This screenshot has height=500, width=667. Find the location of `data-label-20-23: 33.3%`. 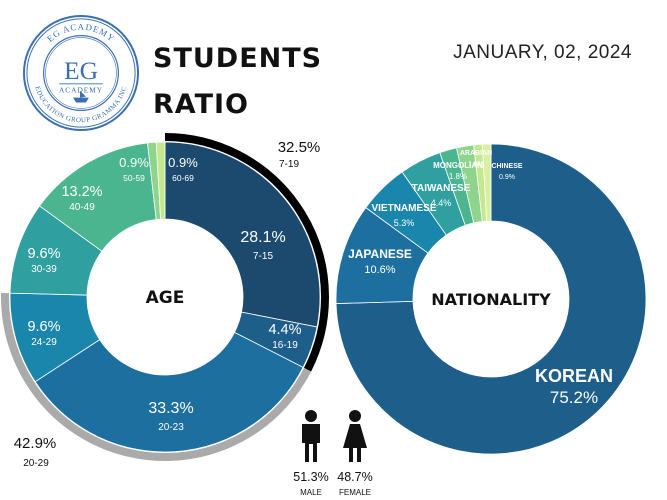

data-label-20-23: 33.3% is located at coordinates (170, 408).